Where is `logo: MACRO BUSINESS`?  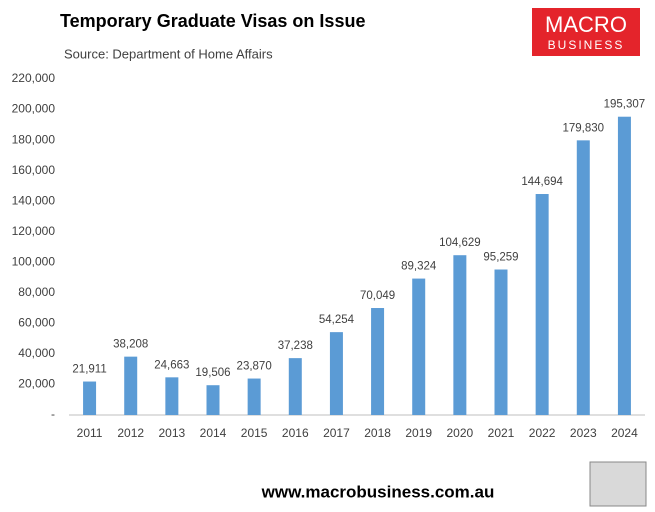
logo: MACRO BUSINESS is located at coordinates (586, 32).